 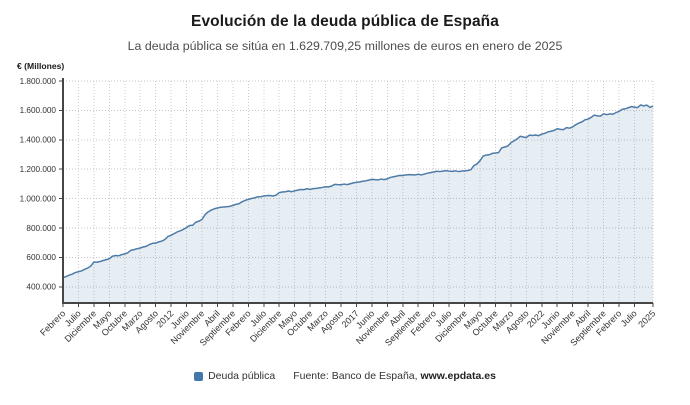 I want to click on x-tick-label: 2025, so click(x=646, y=318).